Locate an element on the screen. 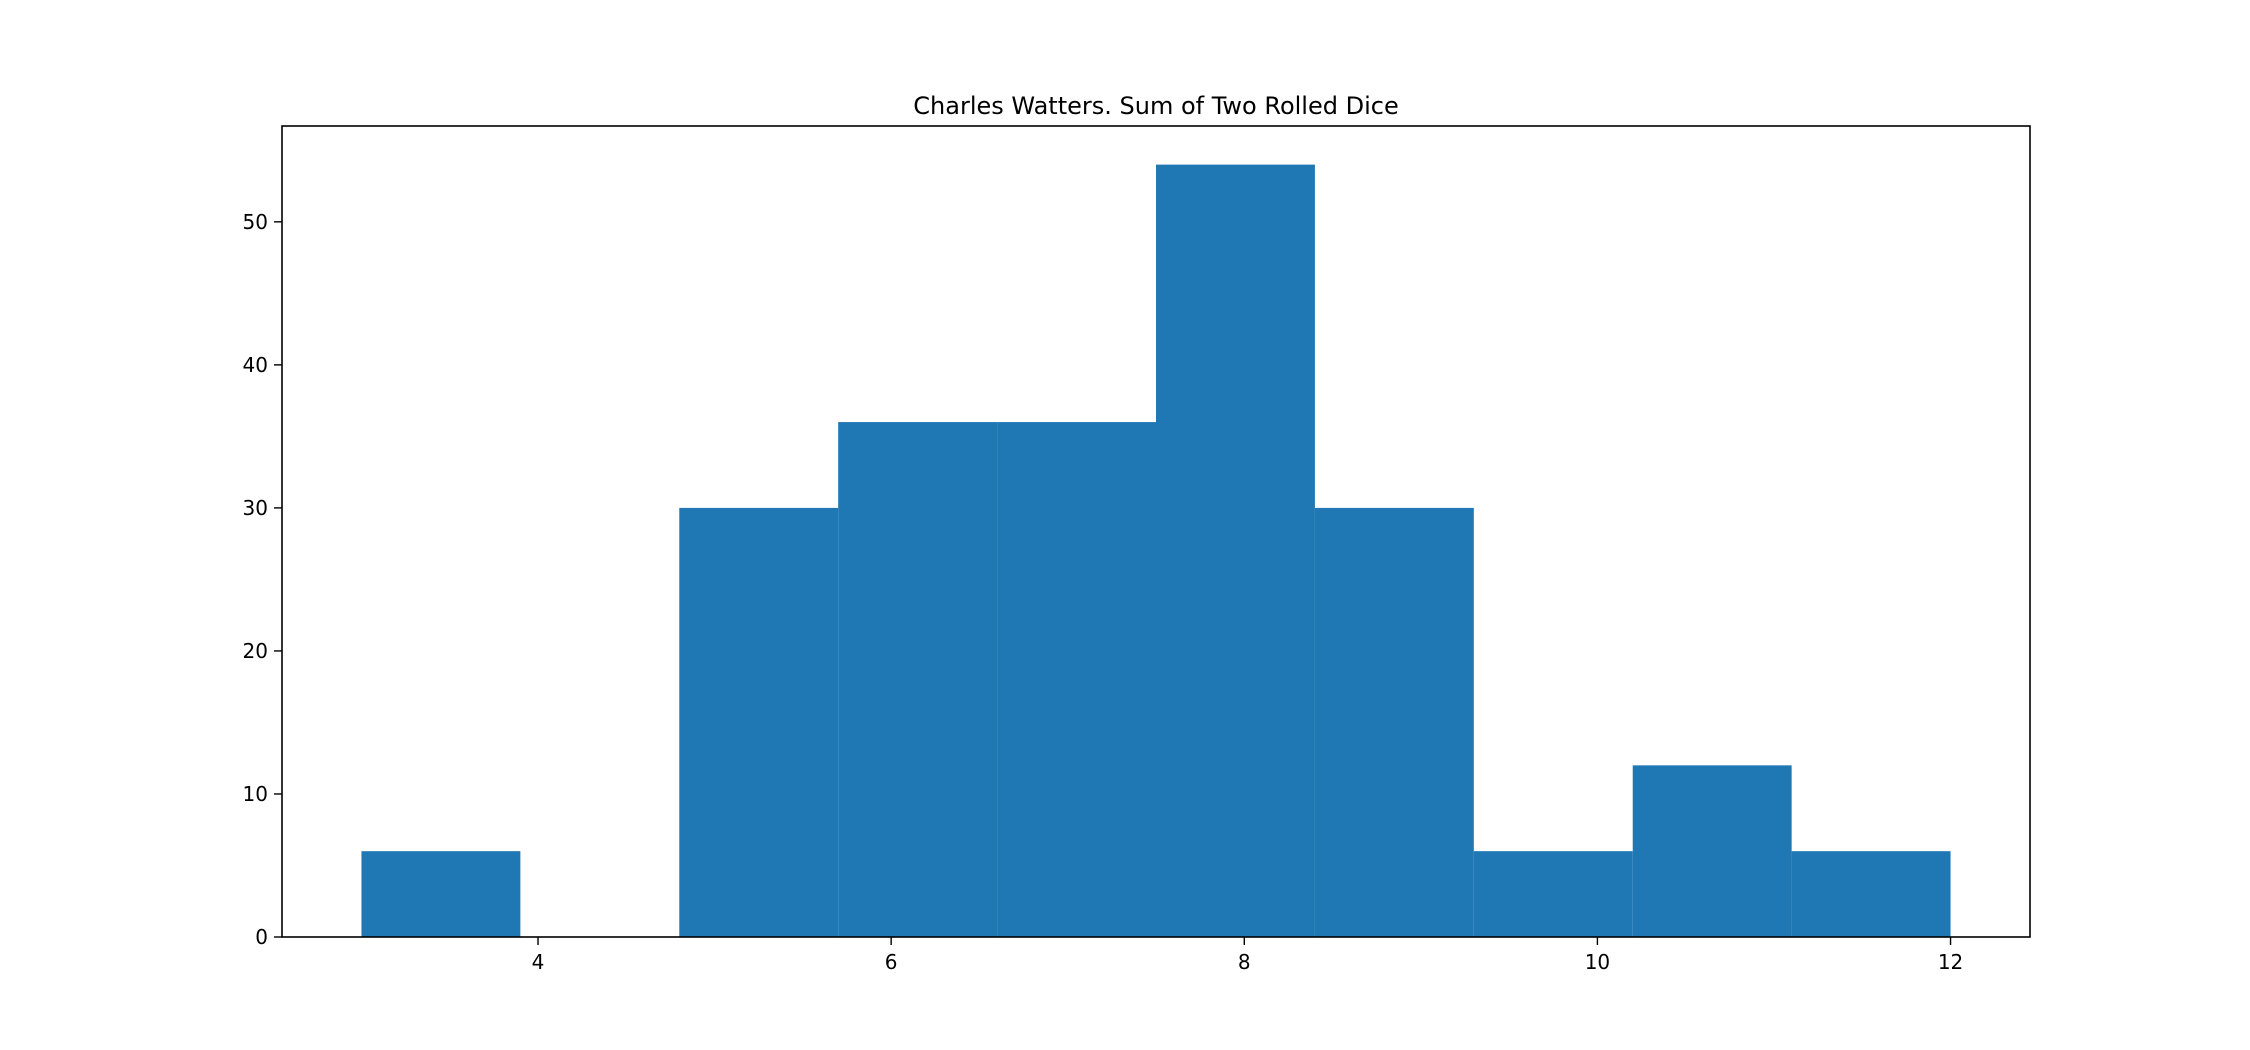 This screenshot has height=1050, width=2250. y-tick-label: 20 is located at coordinates (255, 651).